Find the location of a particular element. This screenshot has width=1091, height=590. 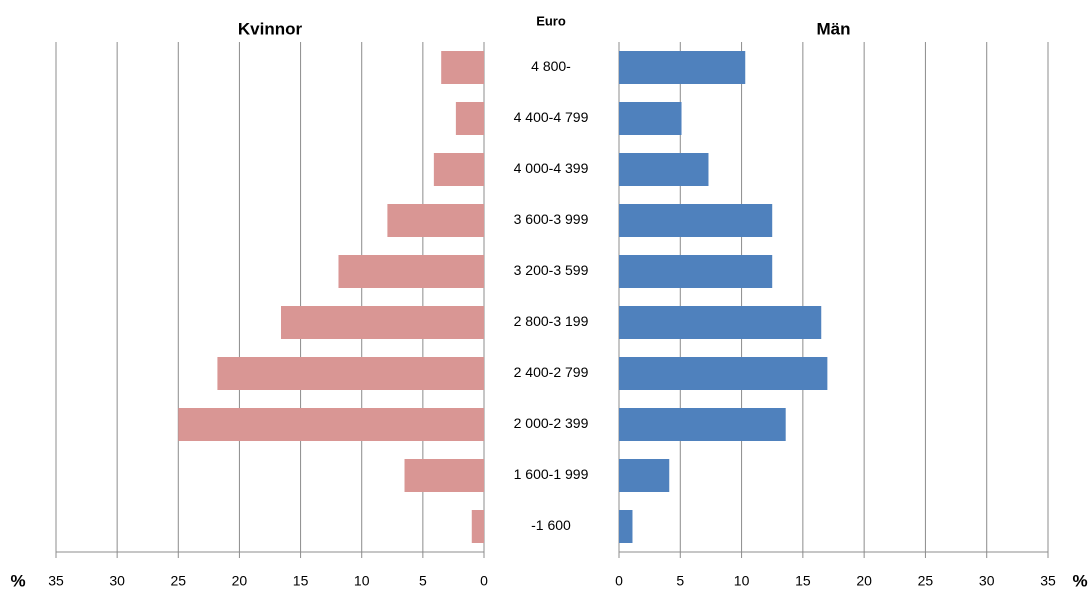

series-title: Män is located at coordinates (834, 28).